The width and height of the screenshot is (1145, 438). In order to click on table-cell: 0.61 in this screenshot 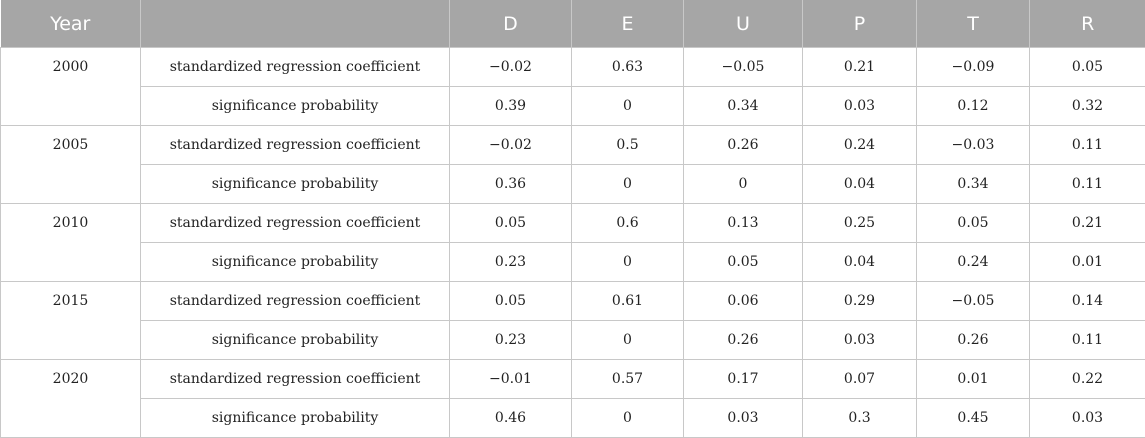, I will do `click(628, 301)`.